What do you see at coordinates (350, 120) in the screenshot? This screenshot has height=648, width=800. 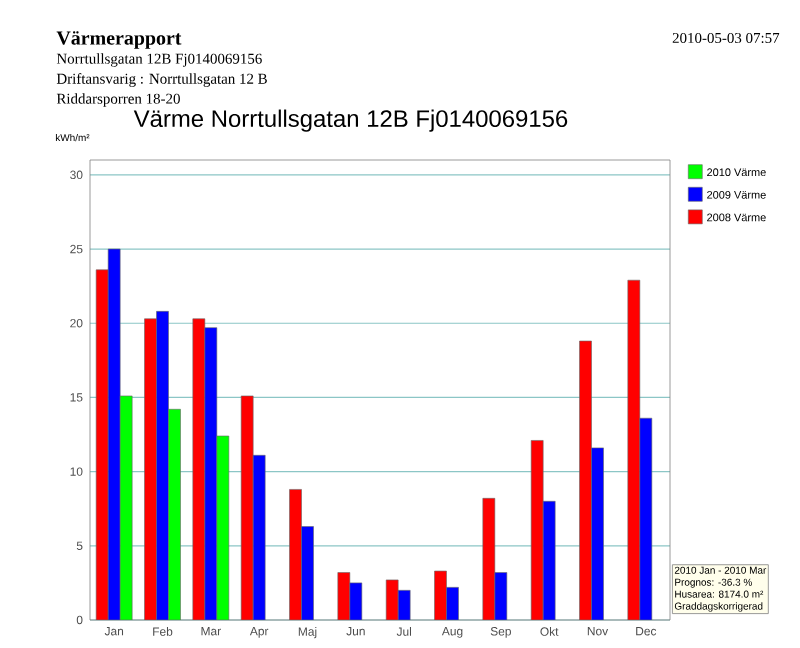 I see `chart-title: Värme Norrtullsgatan 12B Fj0140069156` at bounding box center [350, 120].